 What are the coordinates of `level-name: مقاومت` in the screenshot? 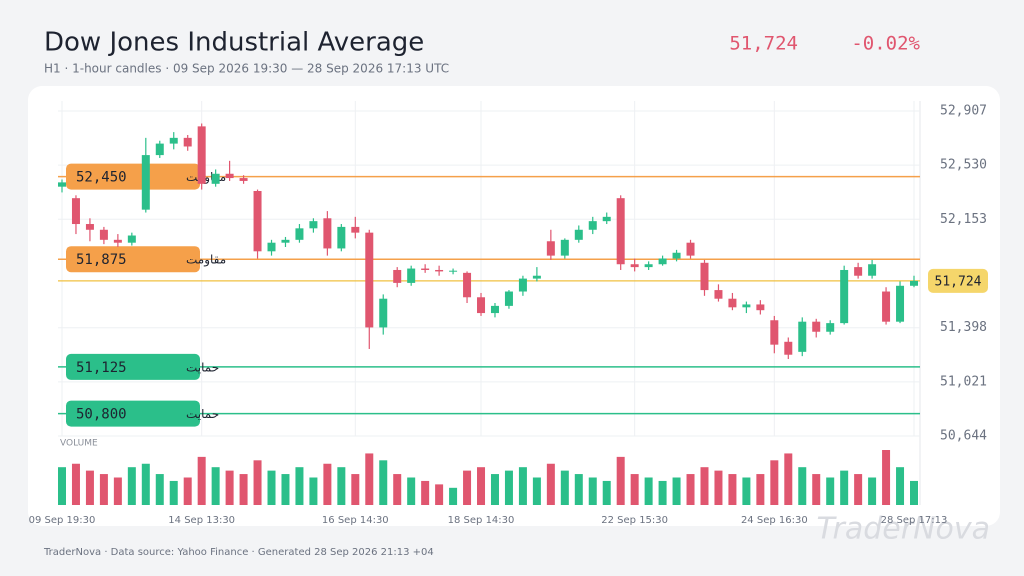 It's located at (206, 260).